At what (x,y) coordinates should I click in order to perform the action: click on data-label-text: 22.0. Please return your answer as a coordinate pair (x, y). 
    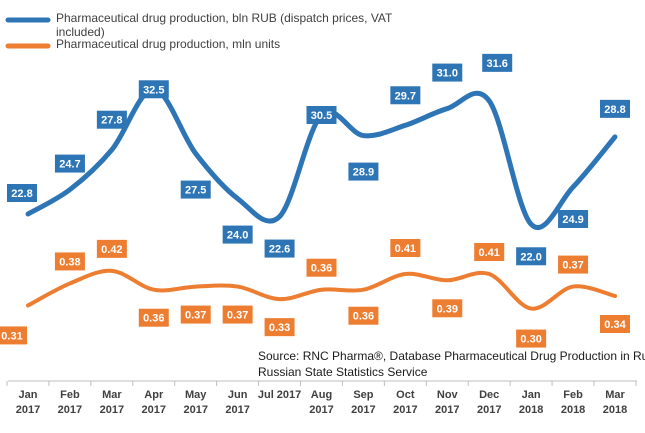
    Looking at the image, I should click on (530, 257).